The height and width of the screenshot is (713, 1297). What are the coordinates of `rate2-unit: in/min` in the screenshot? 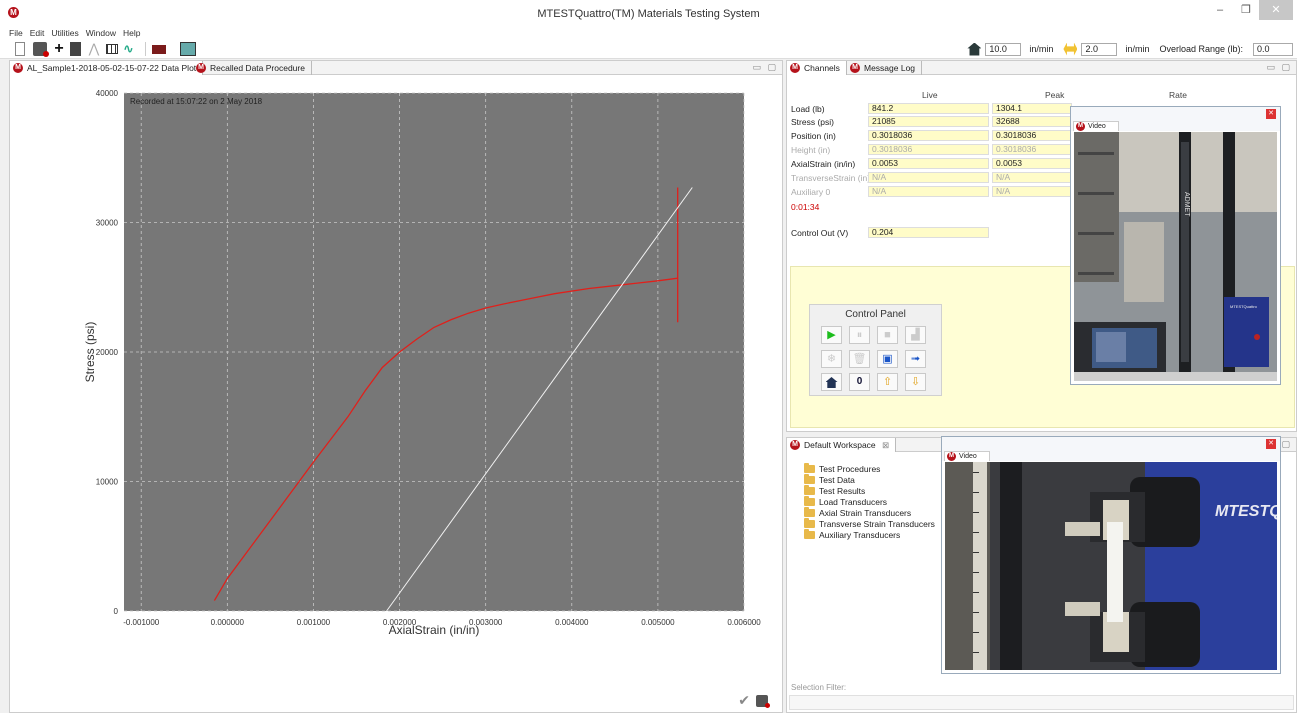 It's located at (1137, 49).